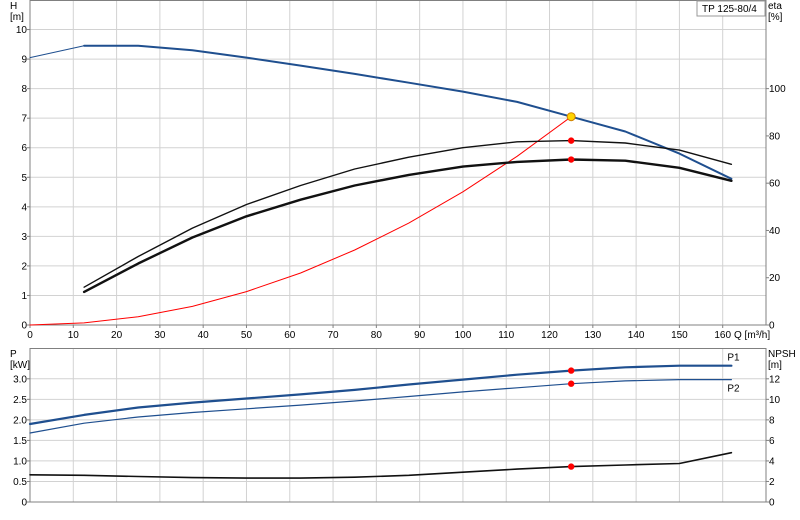 The image size is (800, 520). I want to click on y2-tick-label: 2, so click(772, 482).